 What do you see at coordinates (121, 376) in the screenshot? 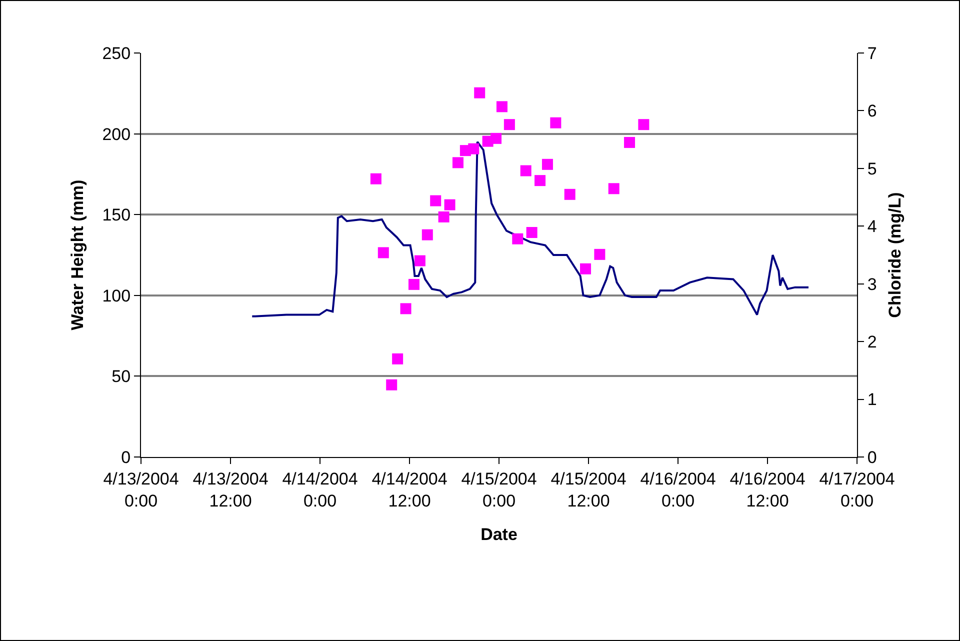
I see `y-tick-label: 50` at bounding box center [121, 376].